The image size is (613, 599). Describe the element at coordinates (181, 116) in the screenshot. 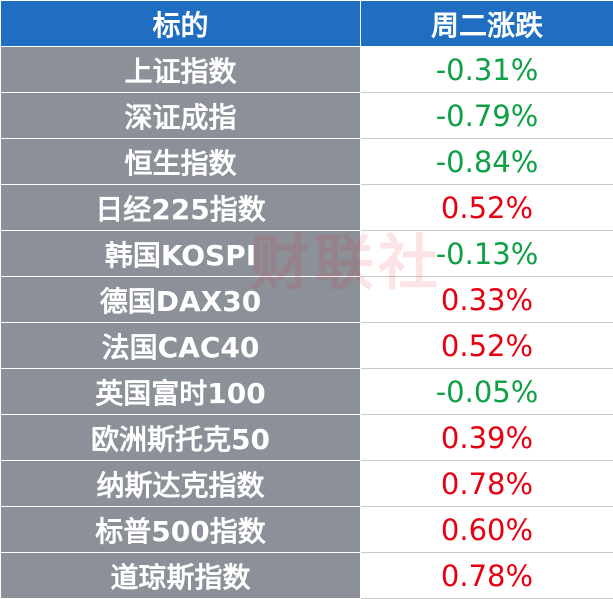

I see `index-name: 深证成指` at that location.